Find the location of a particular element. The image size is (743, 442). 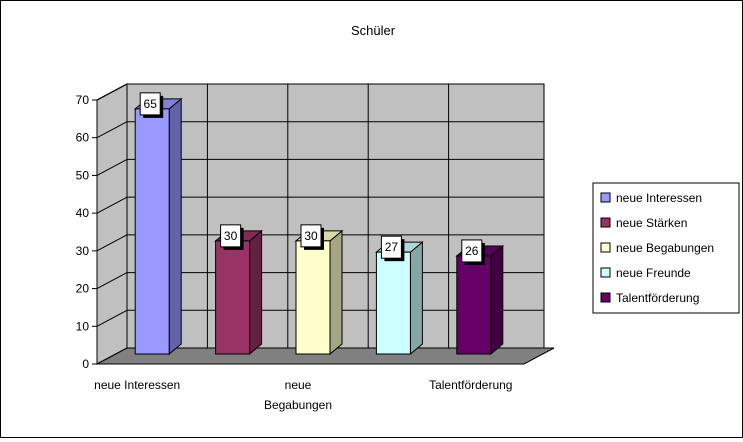

y-tick-label: 30 is located at coordinates (83, 251).